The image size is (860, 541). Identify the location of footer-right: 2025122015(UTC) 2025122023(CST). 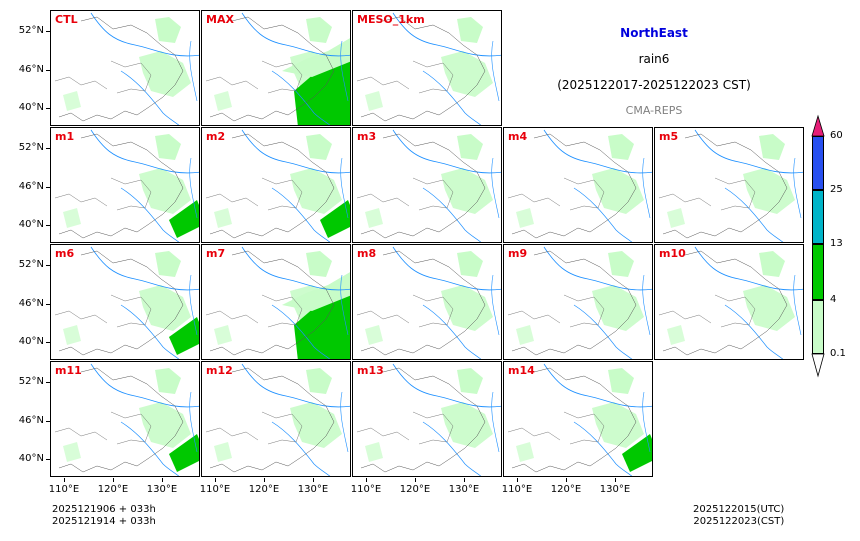
(738, 516).